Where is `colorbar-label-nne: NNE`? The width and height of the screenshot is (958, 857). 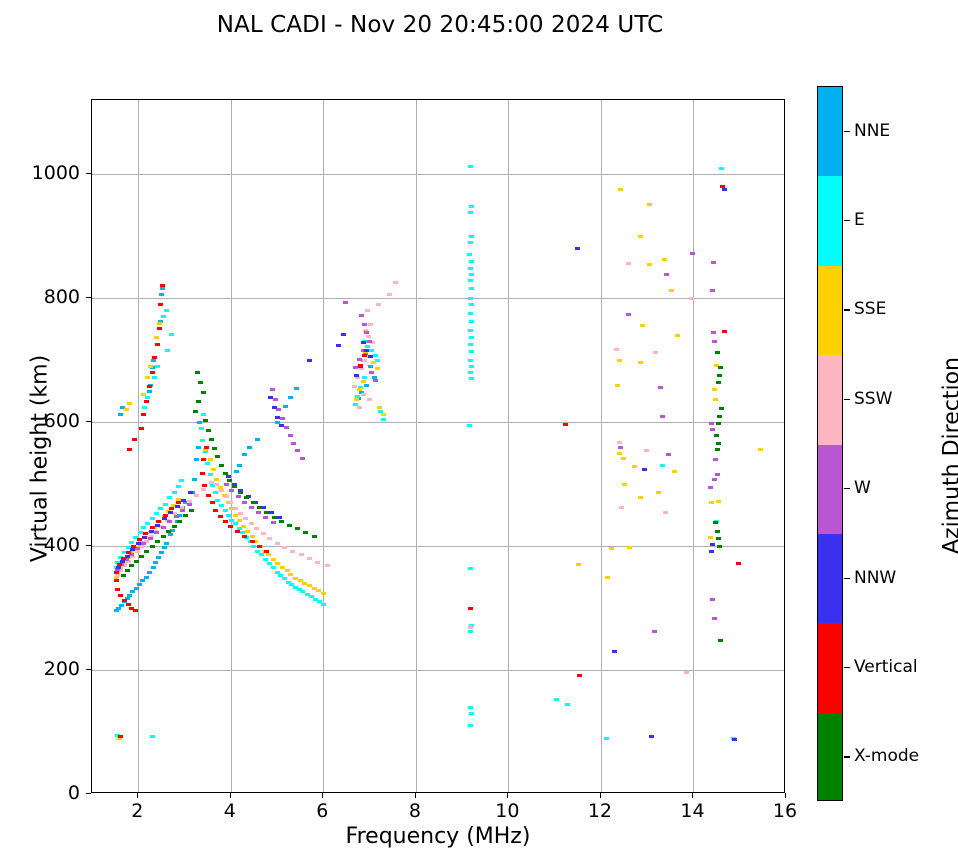 colorbar-label-nne: NNE is located at coordinates (872, 130).